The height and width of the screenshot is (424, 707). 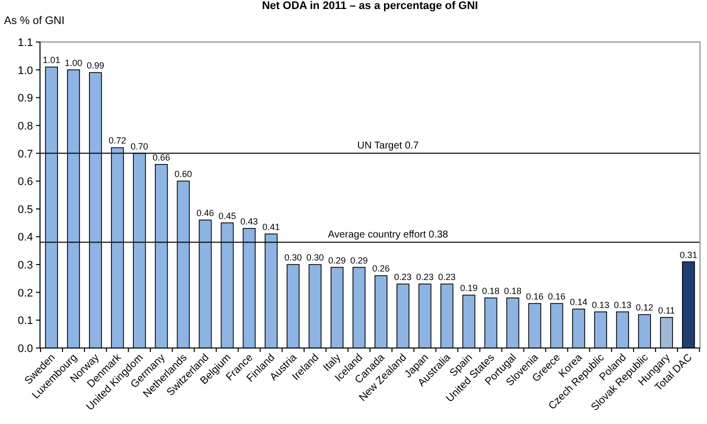 I want to click on data-label: 1.00, so click(x=73, y=63).